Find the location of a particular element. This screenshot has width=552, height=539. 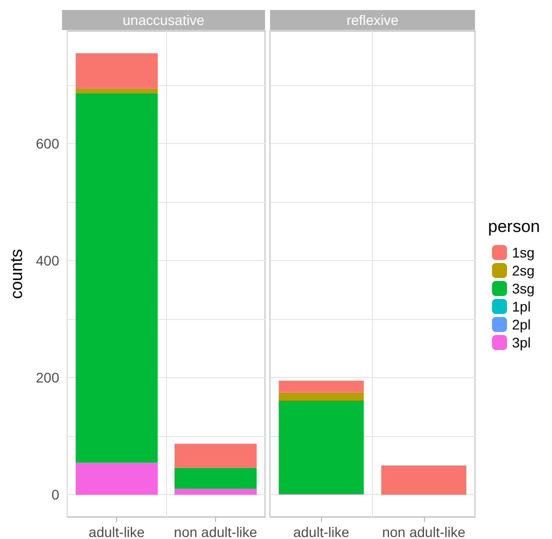

y-tick-label: 600 is located at coordinates (48, 143).